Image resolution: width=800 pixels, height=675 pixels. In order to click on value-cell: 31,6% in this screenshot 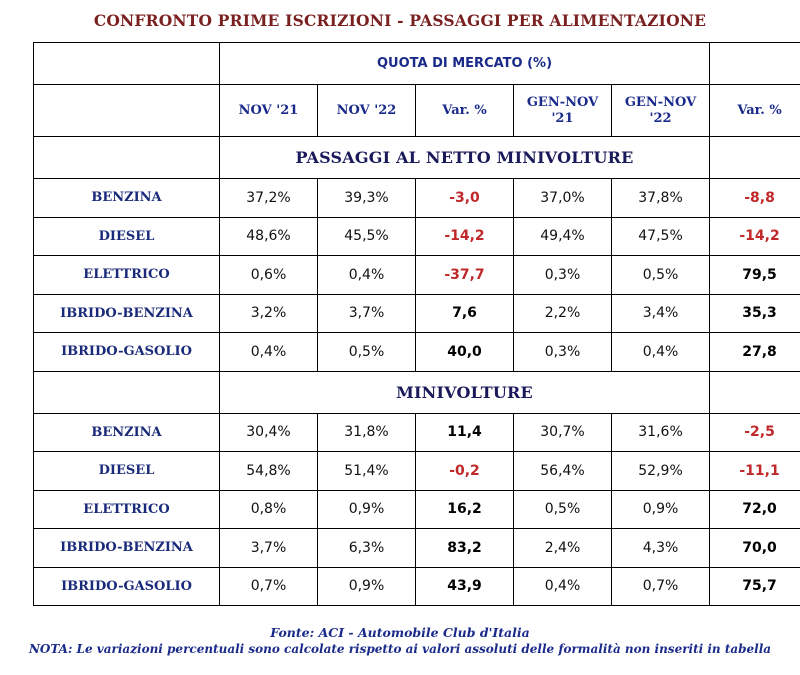, I will do `click(660, 432)`.